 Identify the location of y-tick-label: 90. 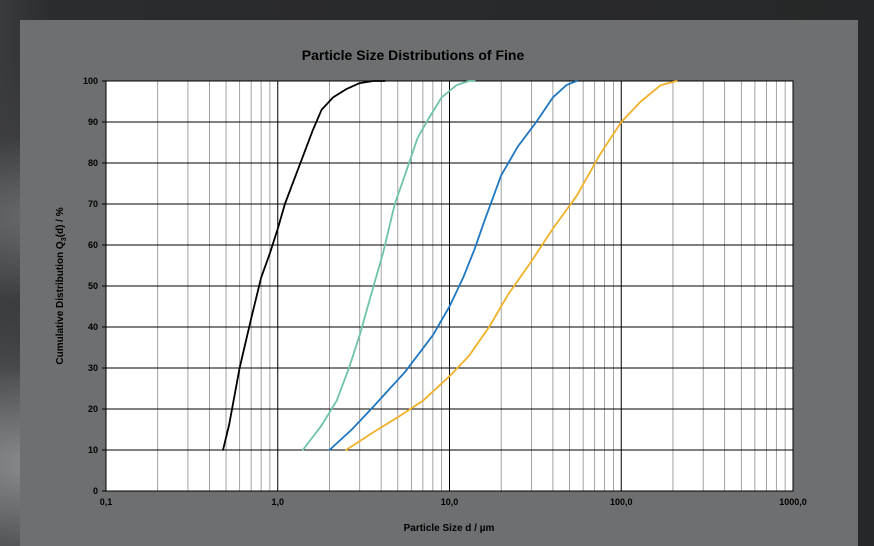
(93, 122).